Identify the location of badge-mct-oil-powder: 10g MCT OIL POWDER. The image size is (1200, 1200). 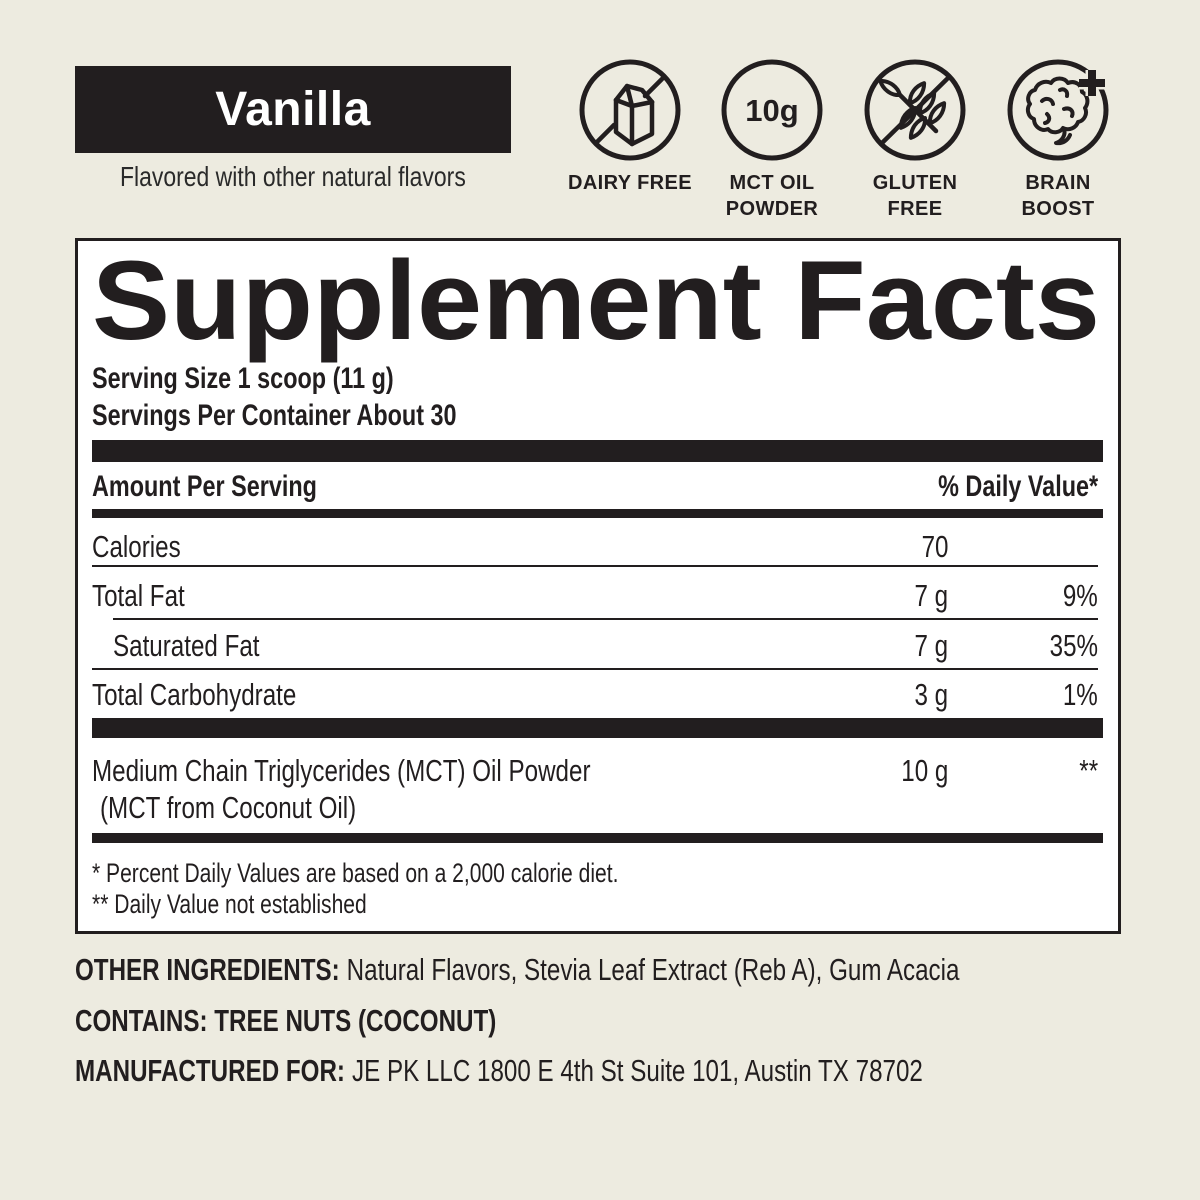
(772, 139).